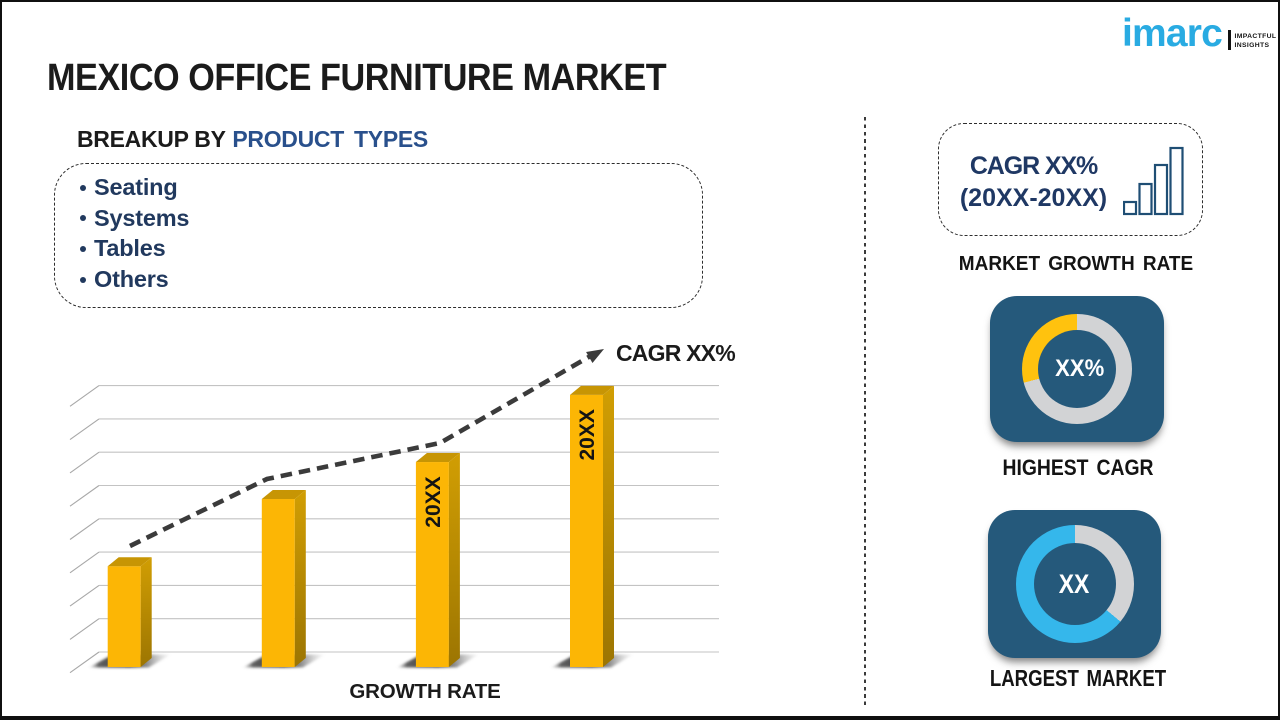  Describe the element at coordinates (1172, 33) in the screenshot. I see `imarc-logo-wordmark: imarc` at that location.